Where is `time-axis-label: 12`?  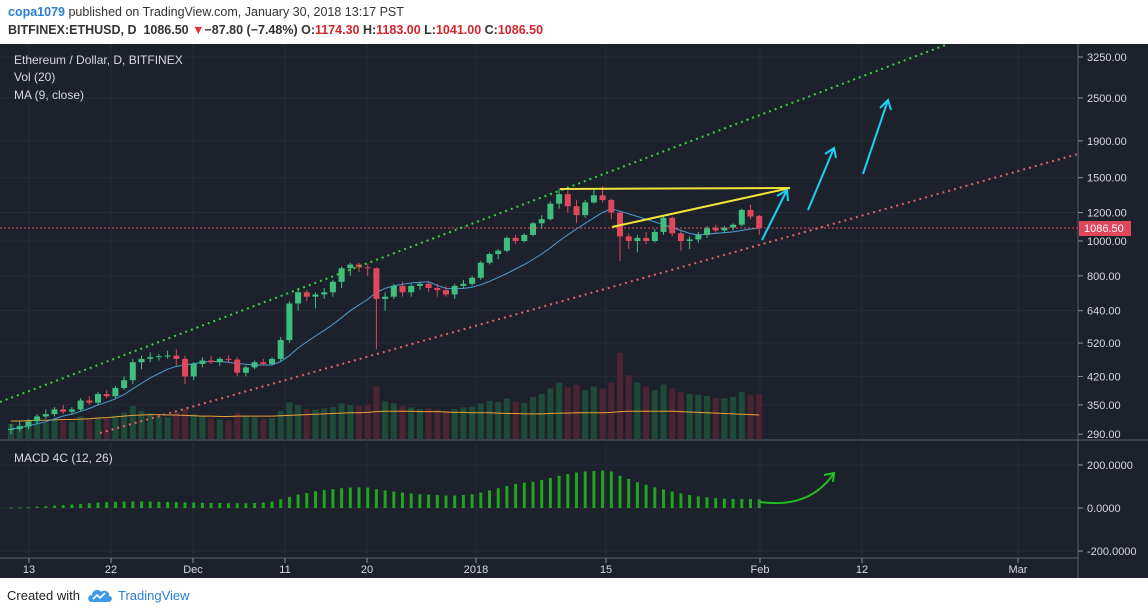
time-axis-label: 12 is located at coordinates (862, 570).